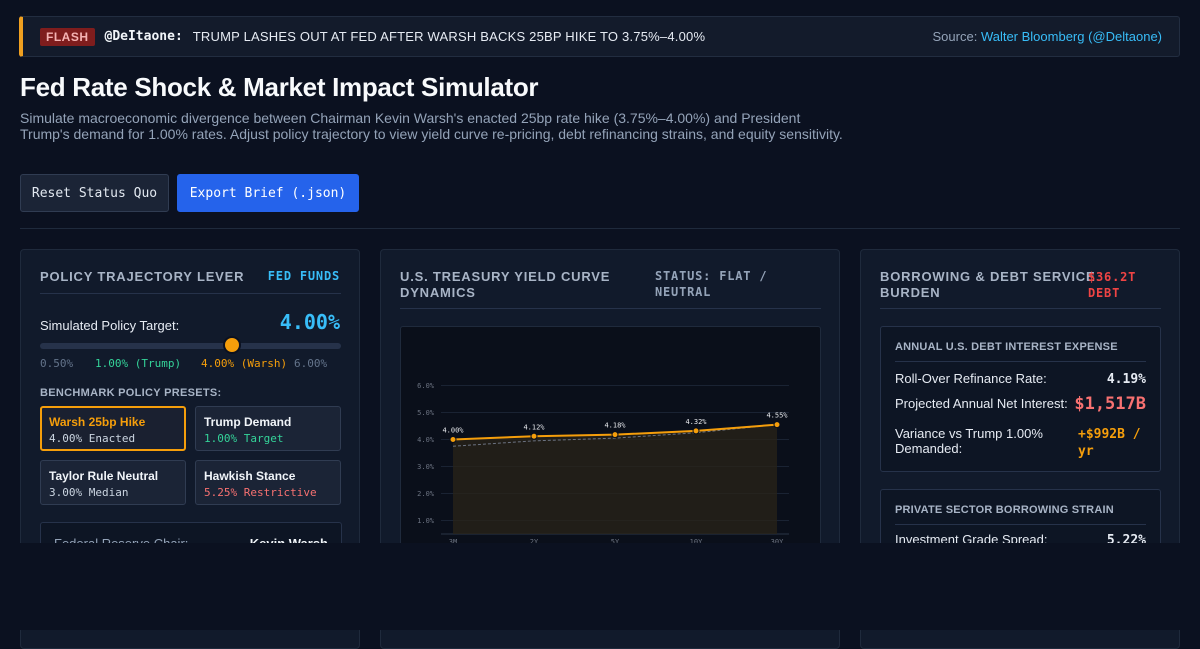 The height and width of the screenshot is (649, 1200). Describe the element at coordinates (1071, 36) in the screenshot. I see `source-link: Walter Bloomberg (@Deltaone)` at that location.